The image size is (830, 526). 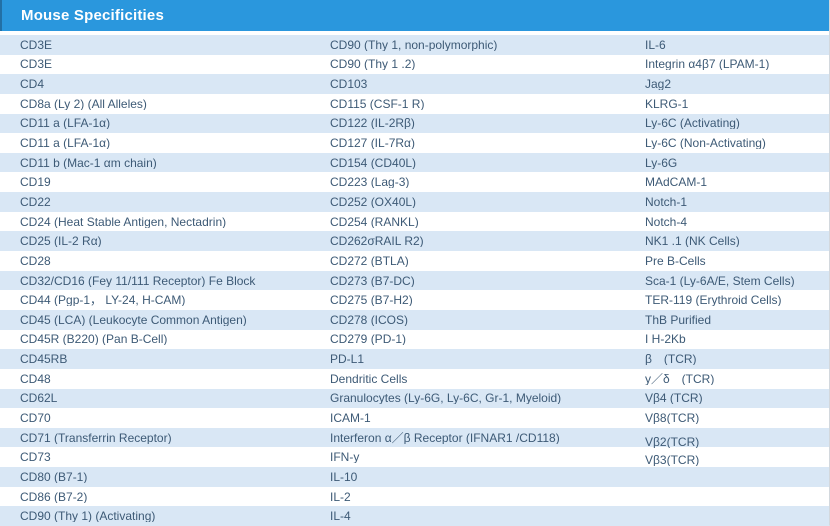 What do you see at coordinates (345, 457) in the screenshot?
I see `cell-col2: IFN-y` at bounding box center [345, 457].